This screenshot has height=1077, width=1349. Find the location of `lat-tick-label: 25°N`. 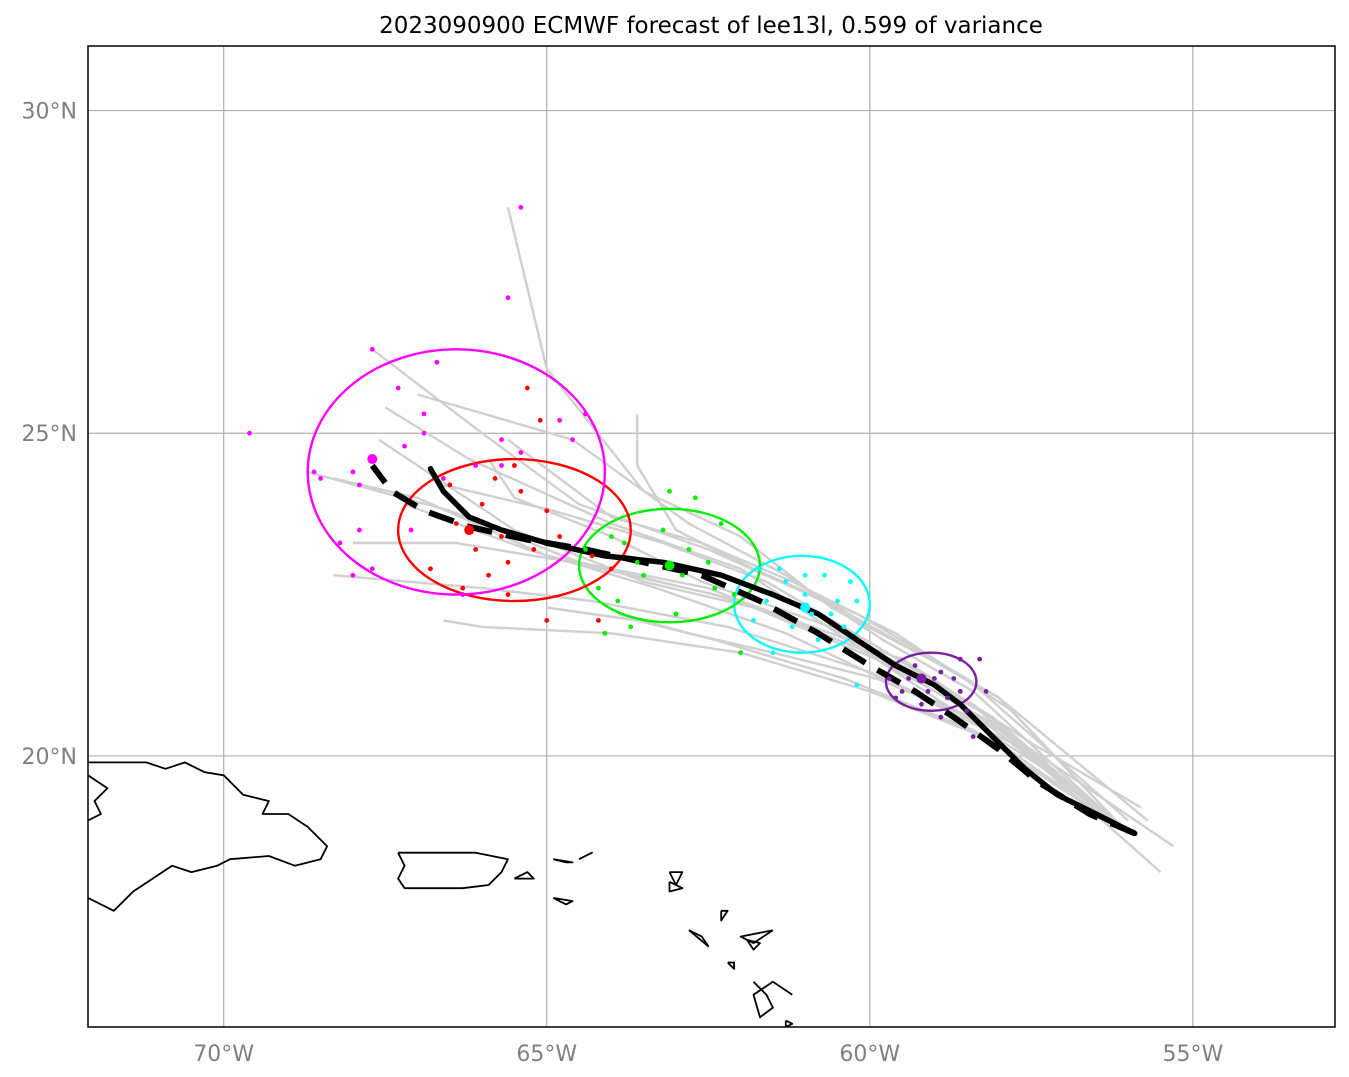

lat-tick-label: 25°N is located at coordinates (49, 434).